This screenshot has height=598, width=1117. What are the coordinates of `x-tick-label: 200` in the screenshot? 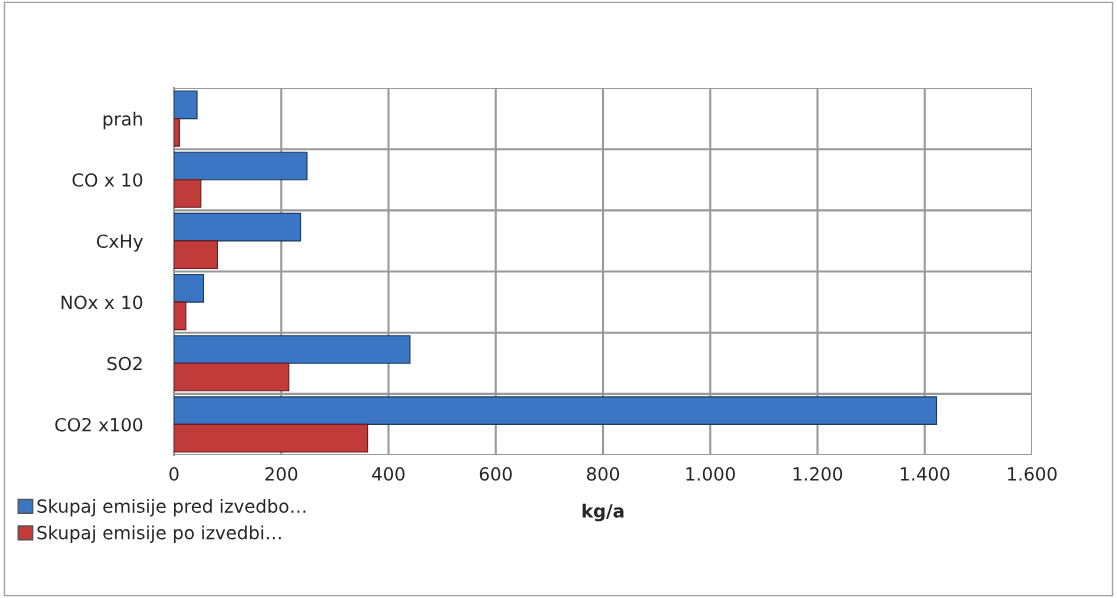 It's located at (281, 474).